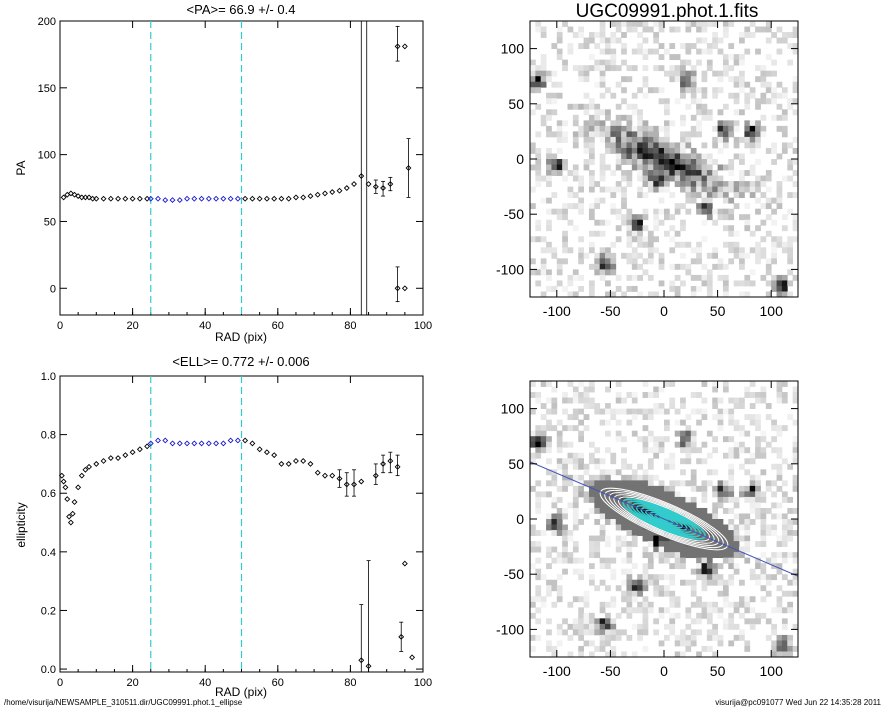 This screenshot has height=708, width=885. Describe the element at coordinates (516, 104) in the screenshot. I see `img1-y-tick-label: 50` at that location.